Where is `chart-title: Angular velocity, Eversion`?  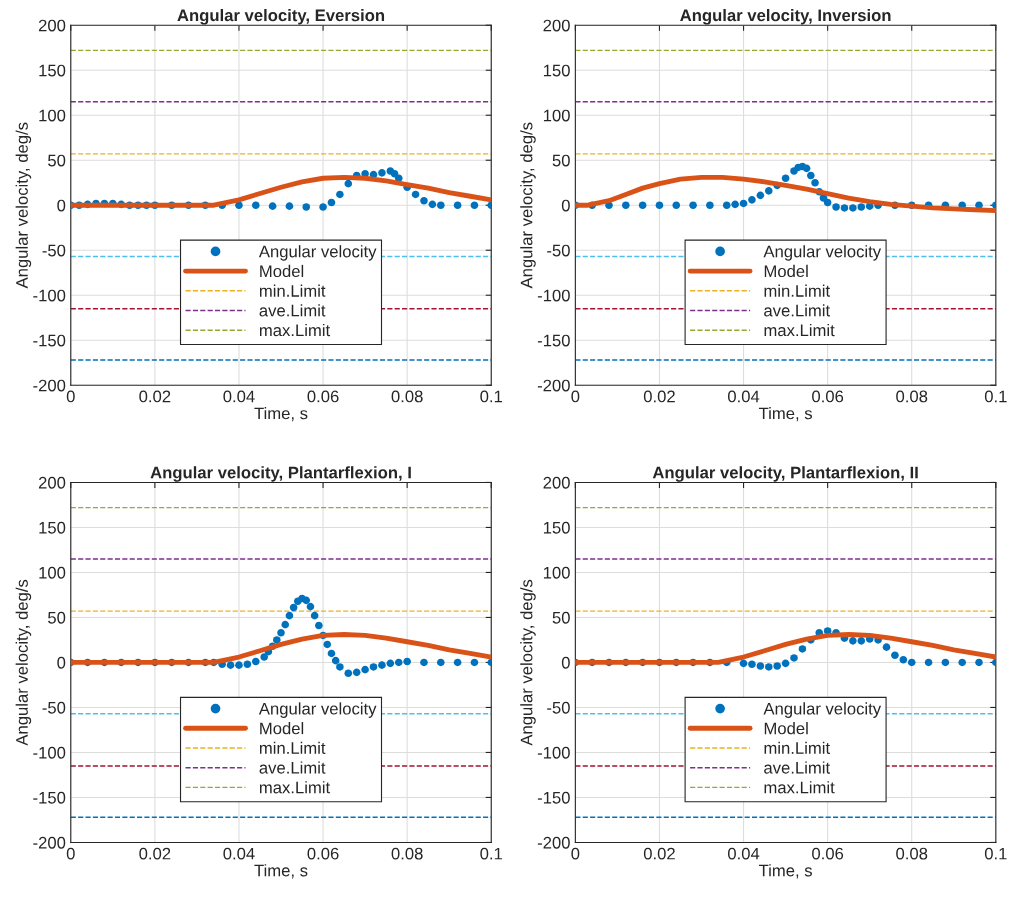 chart-title: Angular velocity, Eversion is located at coordinates (281, 16).